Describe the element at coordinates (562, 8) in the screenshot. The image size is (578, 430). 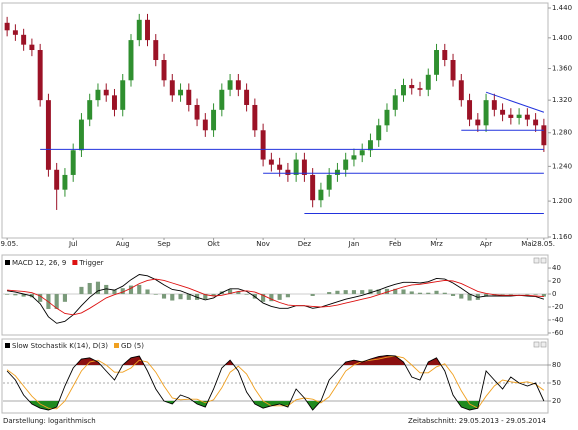
I see `y-tick-label: 1.440` at that location.